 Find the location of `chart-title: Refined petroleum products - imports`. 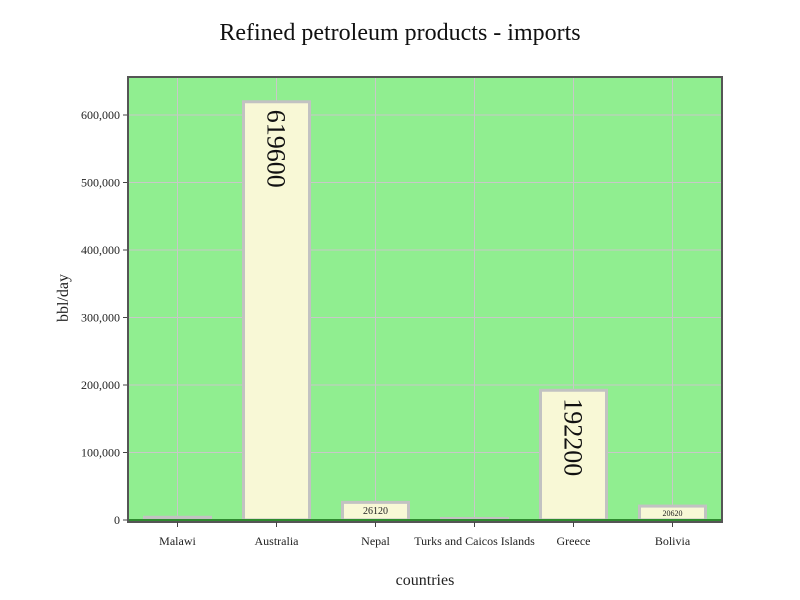

chart-title: Refined petroleum products - imports is located at coordinates (399, 33).